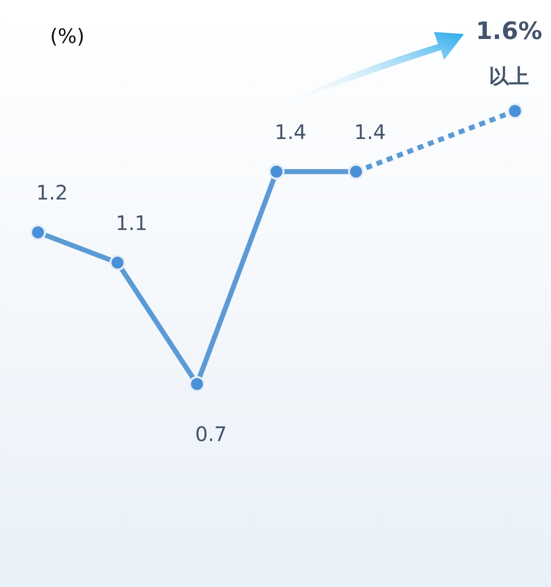 The height and width of the screenshot is (587, 551). Describe the element at coordinates (132, 222) in the screenshot. I see `data-label: 1.1` at that location.